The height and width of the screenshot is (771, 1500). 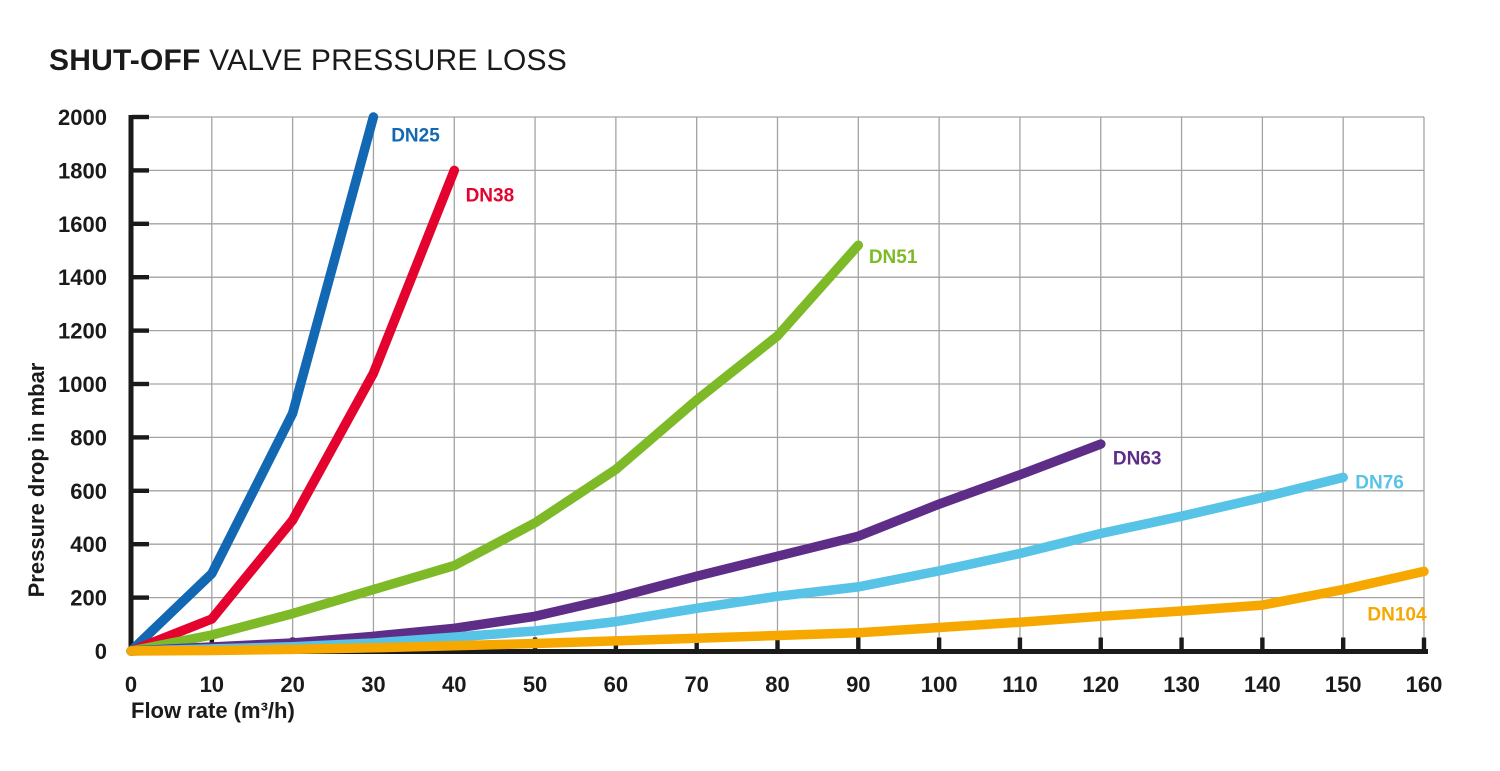 What do you see at coordinates (101, 651) in the screenshot?
I see `y-tick-label: 0` at bounding box center [101, 651].